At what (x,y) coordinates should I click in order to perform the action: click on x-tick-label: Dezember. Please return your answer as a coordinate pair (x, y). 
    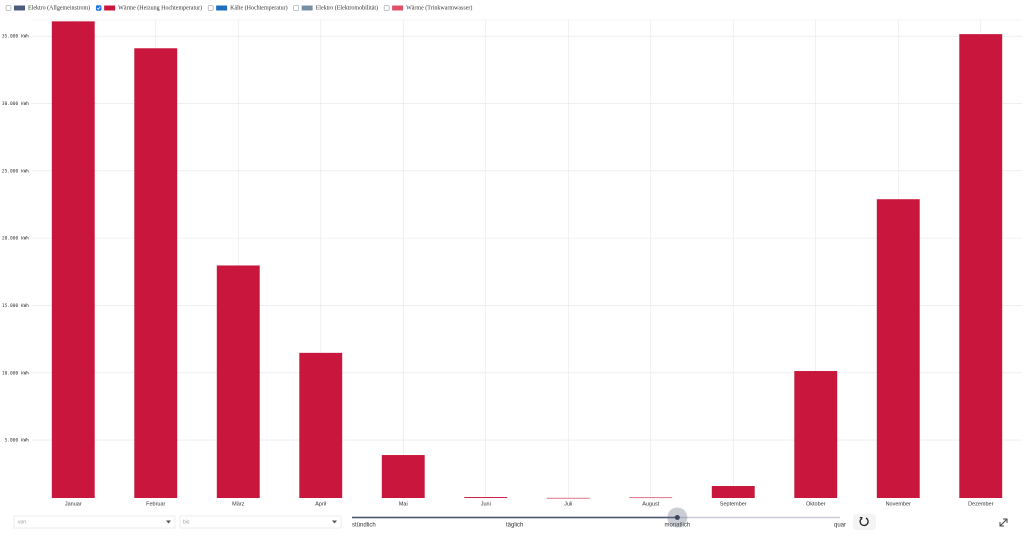
    Looking at the image, I should click on (981, 504).